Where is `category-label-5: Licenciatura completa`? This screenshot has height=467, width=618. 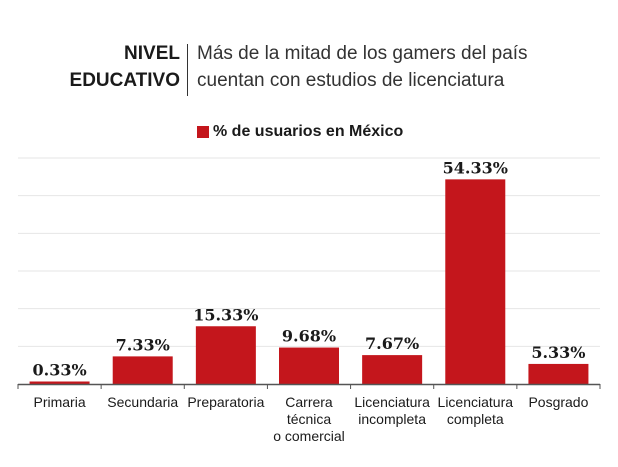 category-label-5: Licenciatura completa is located at coordinates (476, 410).